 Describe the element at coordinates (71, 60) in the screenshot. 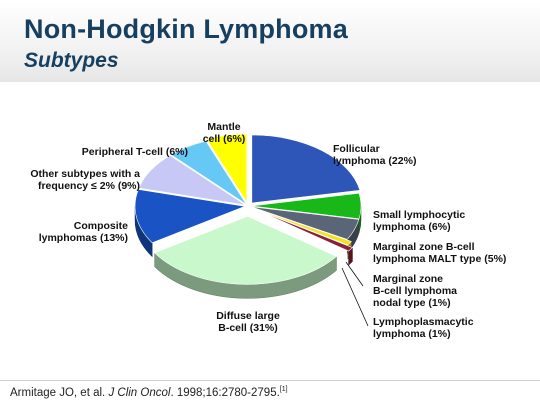

I see `slide-subtitle: Subtypes` at that location.